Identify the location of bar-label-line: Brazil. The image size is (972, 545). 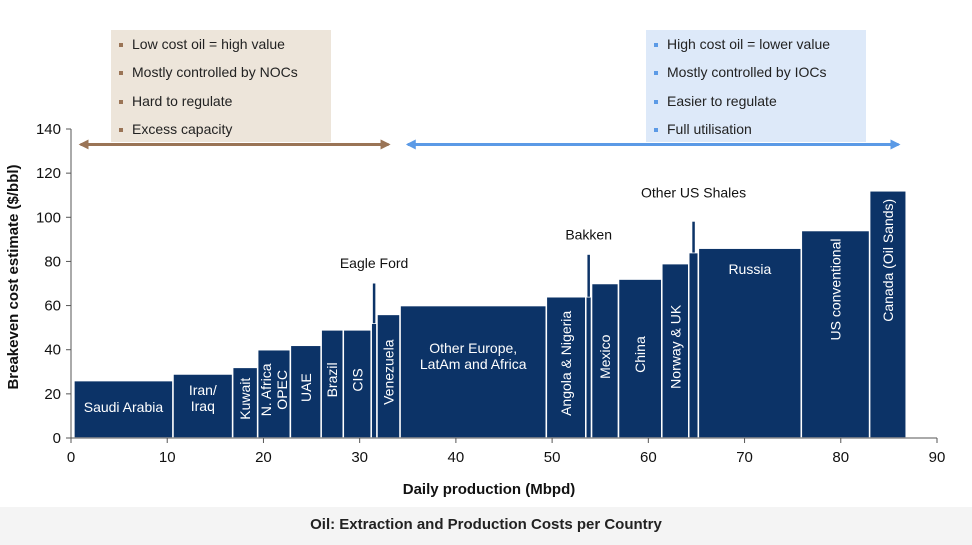
(332, 379).